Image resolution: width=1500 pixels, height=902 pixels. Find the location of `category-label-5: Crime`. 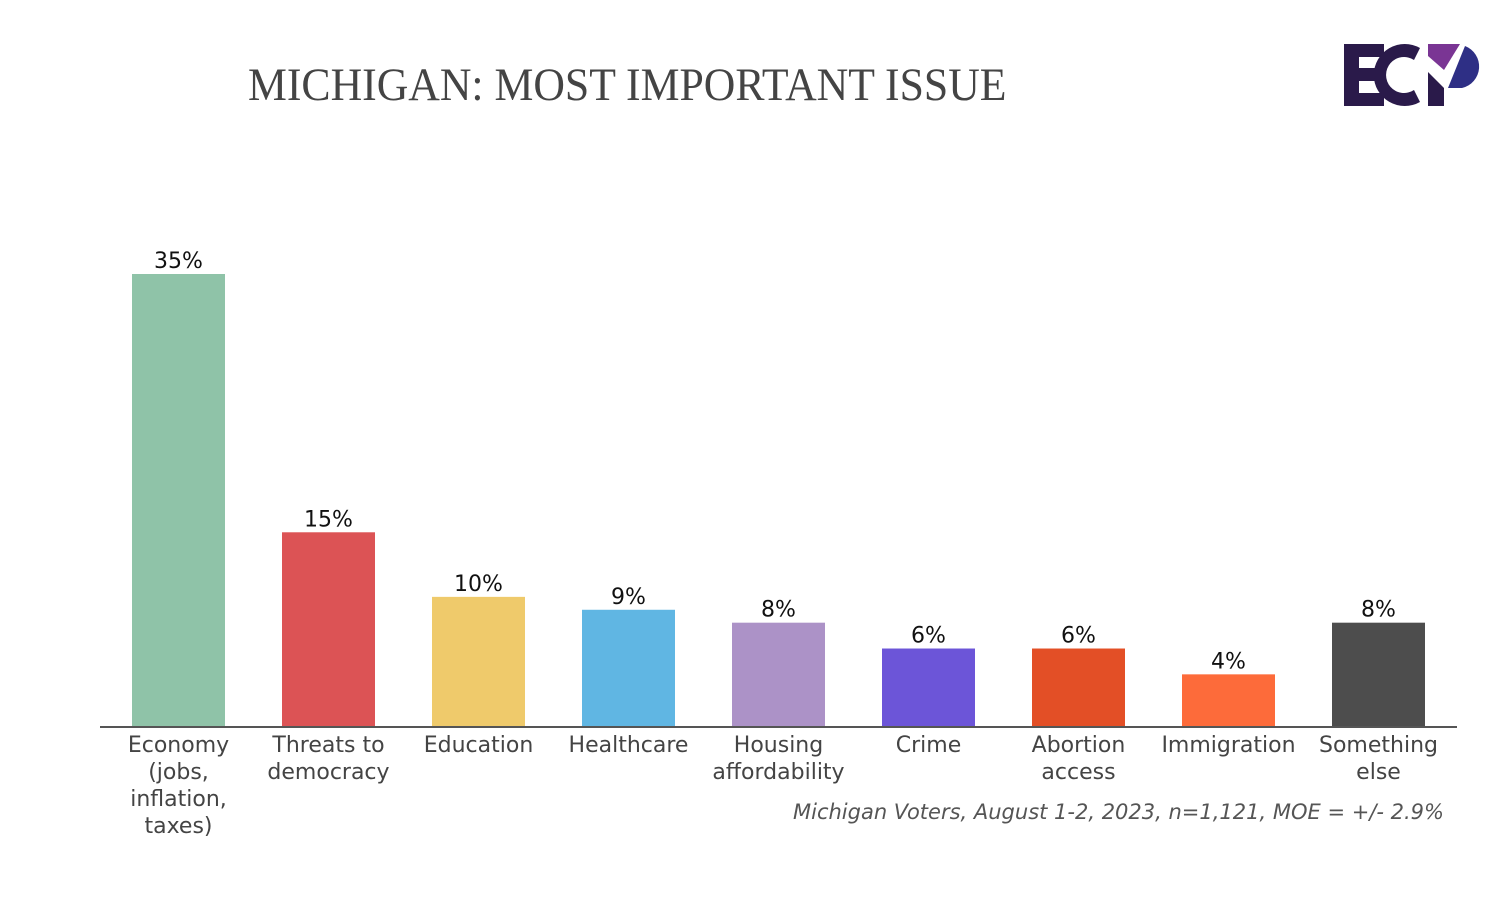

category-label-5: Crime is located at coordinates (928, 745).